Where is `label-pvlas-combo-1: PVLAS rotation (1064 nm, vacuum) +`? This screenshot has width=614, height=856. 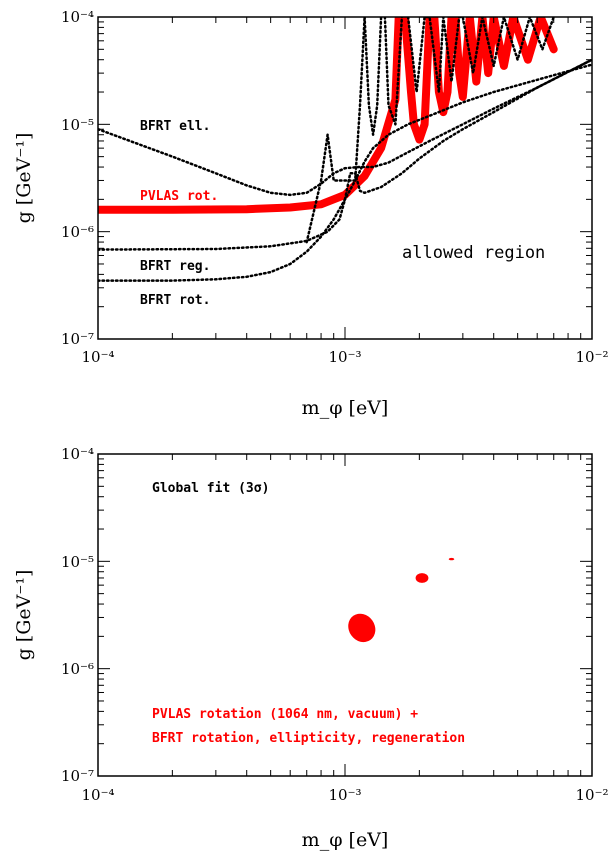 label-pvlas-combo-1: PVLAS rotation (1064 nm, vacuum) + is located at coordinates (285, 714).